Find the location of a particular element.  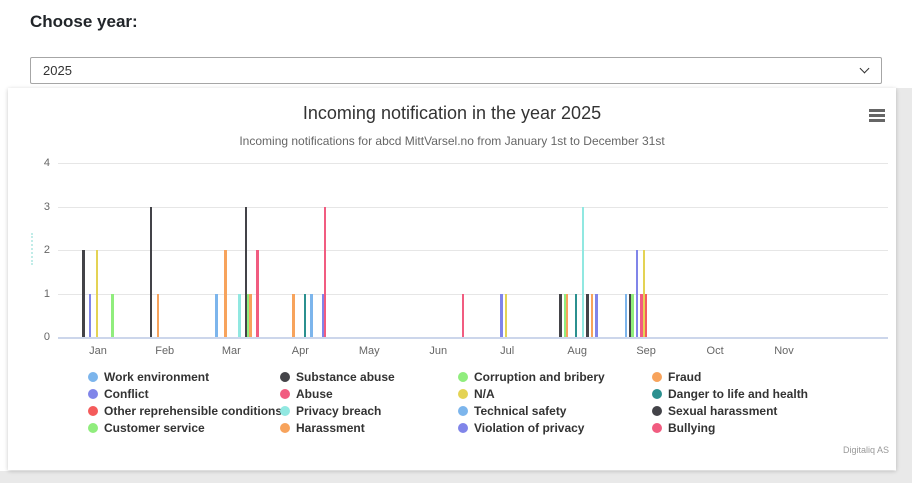

legend-item-label: N/A is located at coordinates (484, 394).